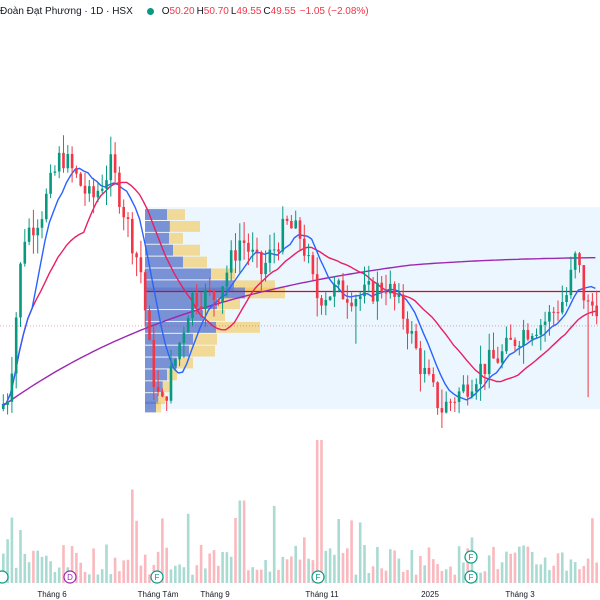 The height and width of the screenshot is (600, 600). Describe the element at coordinates (233, 11) in the screenshot. I see `low-label: L` at that location.